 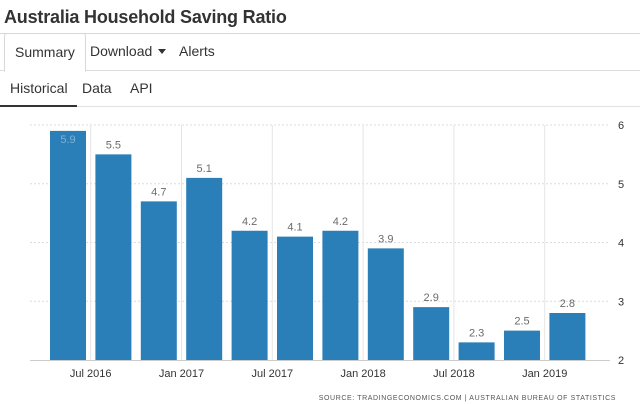 I want to click on sub-tab-bar: Historical Data API, so click(x=320, y=89).